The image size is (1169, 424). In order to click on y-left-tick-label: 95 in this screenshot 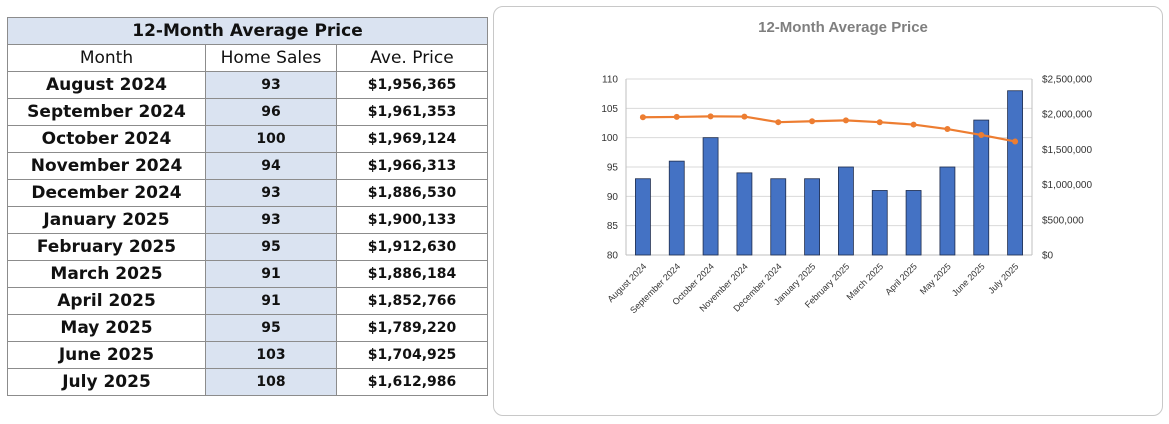, I will do `click(613, 168)`.